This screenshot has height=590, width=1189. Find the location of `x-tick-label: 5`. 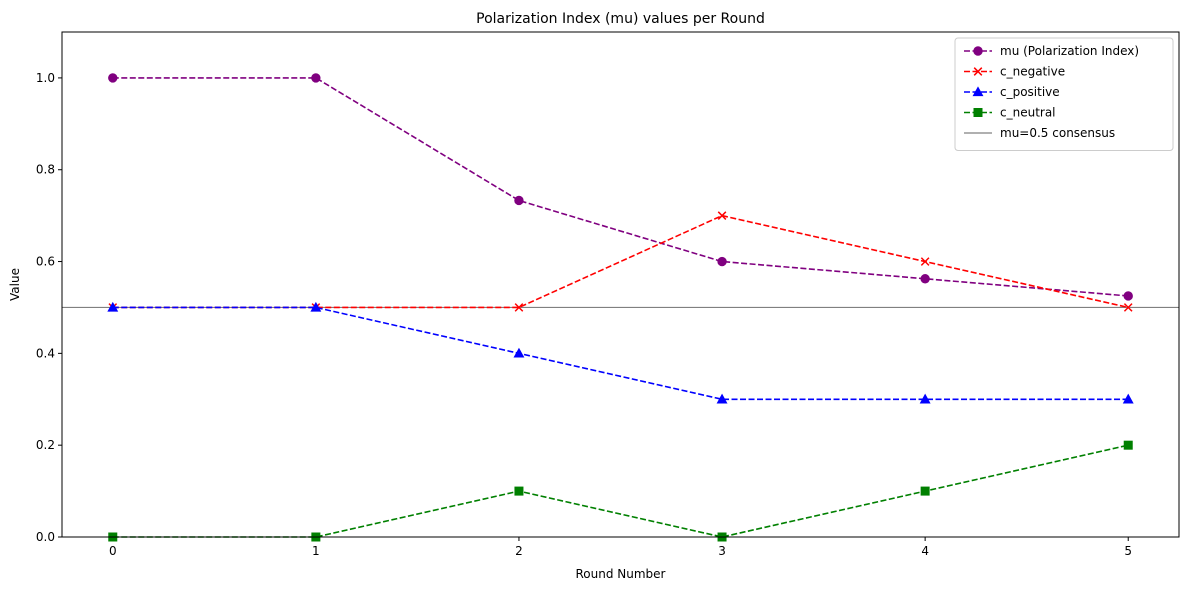

x-tick-label: 5 is located at coordinates (1128, 551).